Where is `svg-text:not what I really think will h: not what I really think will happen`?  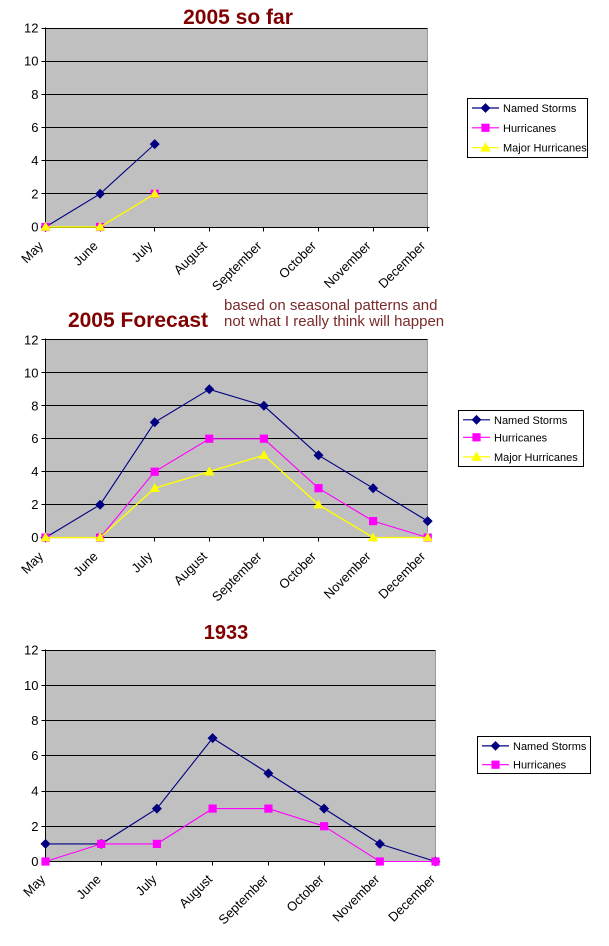
svg-text:not what I really think will h: not what I really think will happen is located at coordinates (334, 321).